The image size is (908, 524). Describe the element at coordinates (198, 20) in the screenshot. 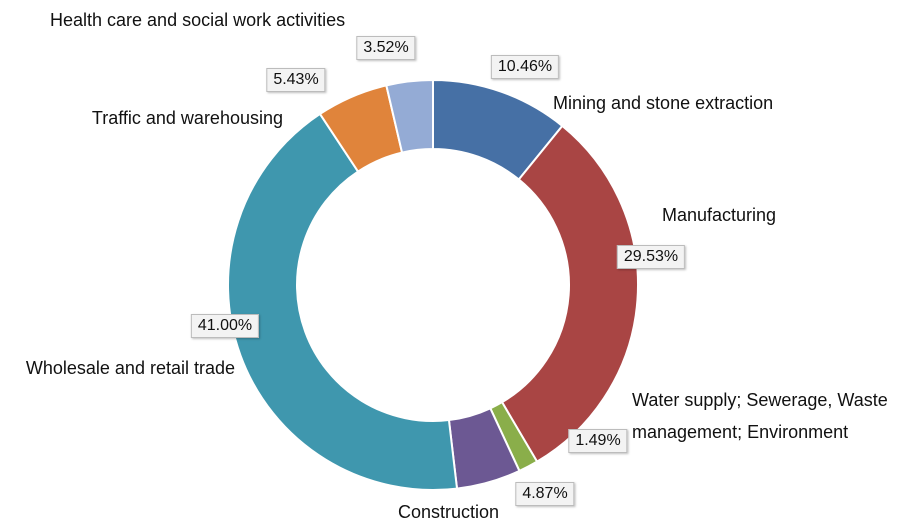

I see `category-label: Health care and social work activities` at that location.